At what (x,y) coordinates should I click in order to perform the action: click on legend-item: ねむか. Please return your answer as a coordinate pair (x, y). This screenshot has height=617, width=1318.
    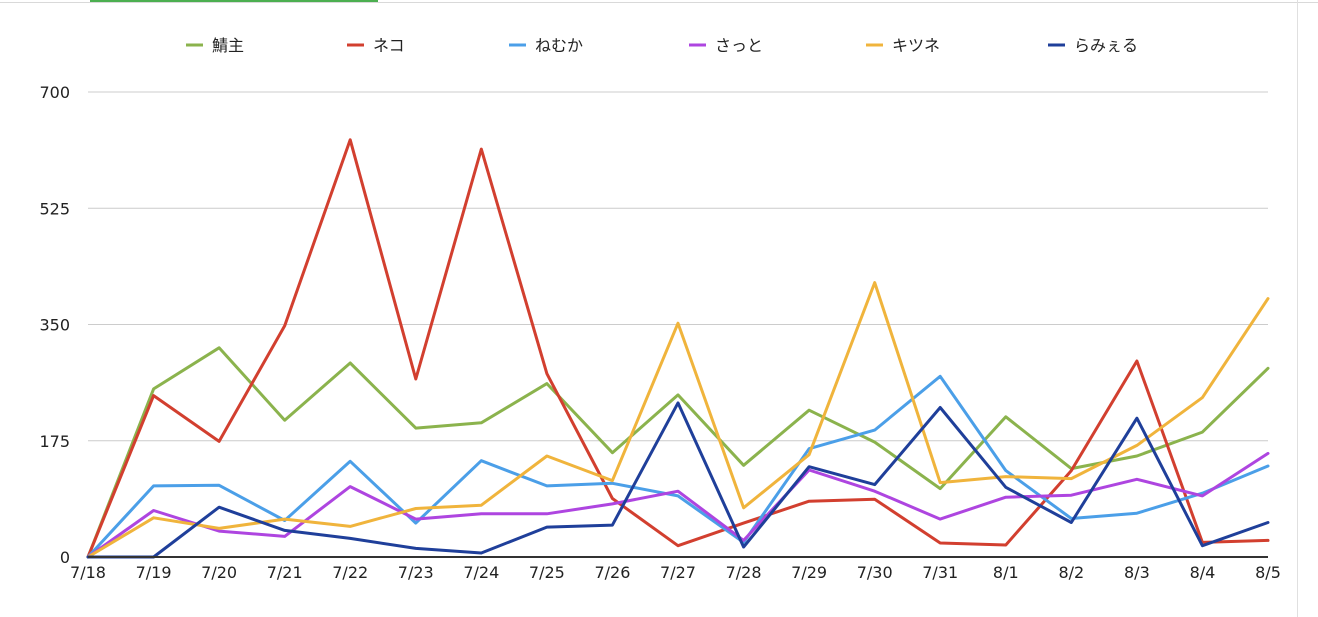
    Looking at the image, I should click on (546, 45).